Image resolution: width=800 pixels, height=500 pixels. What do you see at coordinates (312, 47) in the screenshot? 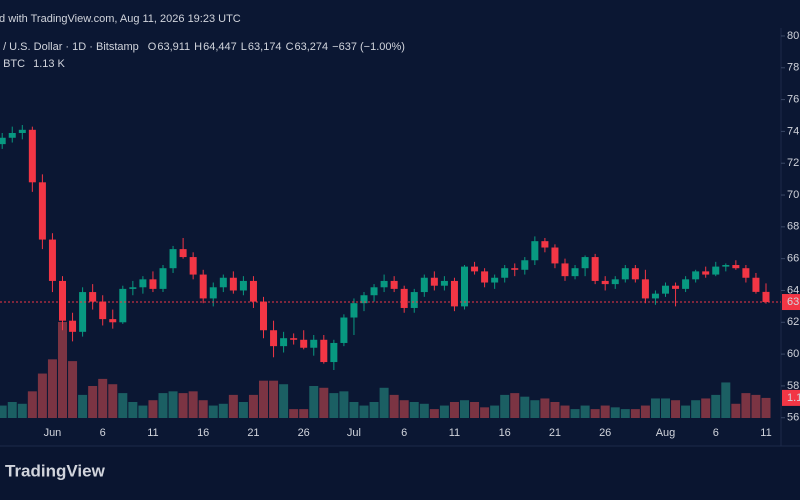
I see `ohlc-value: 63,274` at bounding box center [312, 47].